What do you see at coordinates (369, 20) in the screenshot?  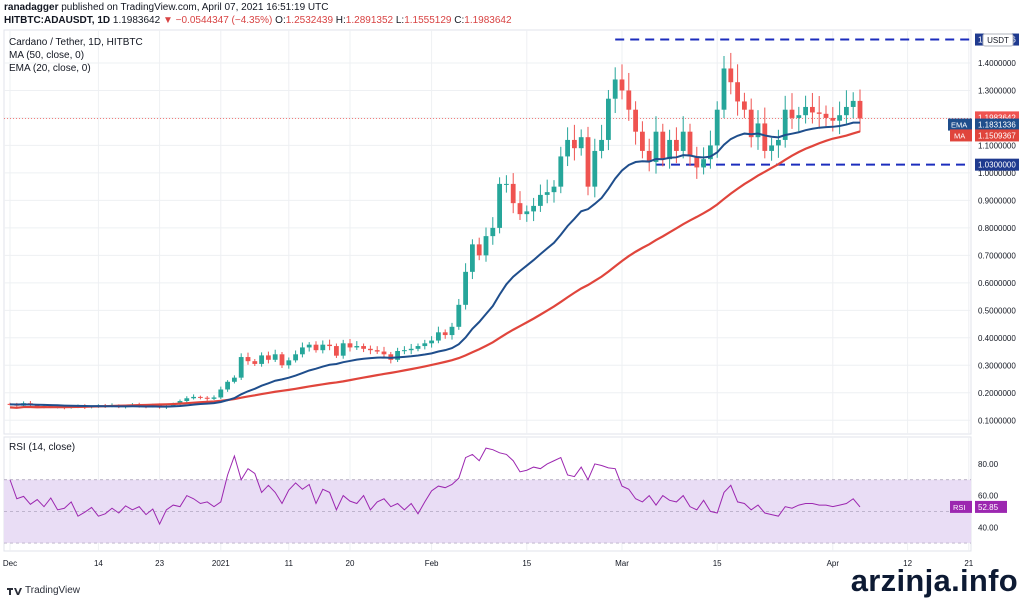 I see `high-value: 1.2891352` at bounding box center [369, 20].